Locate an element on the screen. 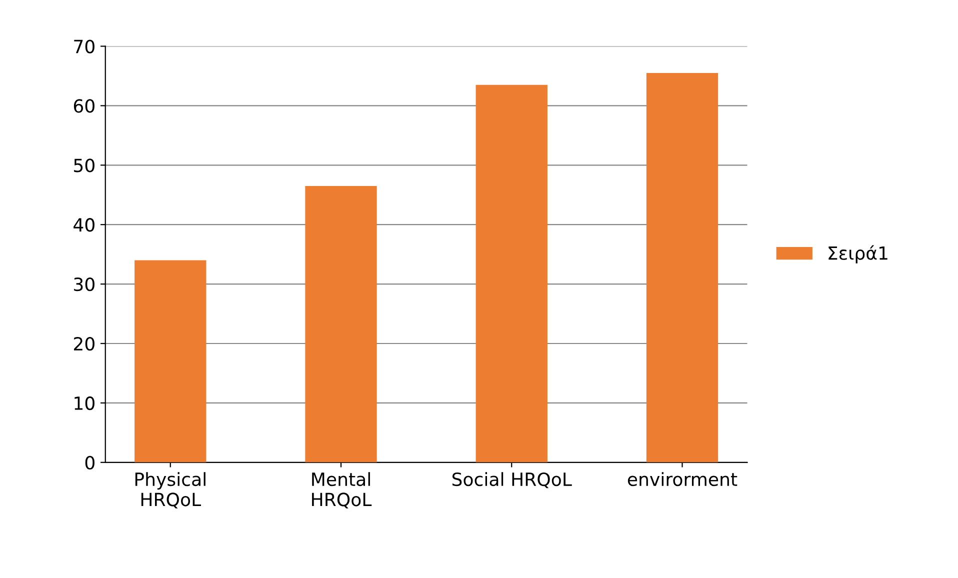 Image resolution: width=958 pixels, height=578 pixels. y-tick-label: 20 is located at coordinates (84, 343).